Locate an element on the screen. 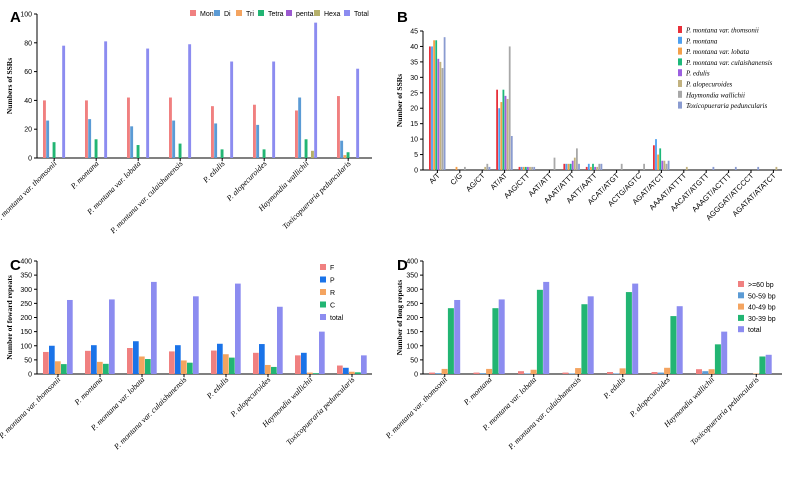  legend-label: Tetra is located at coordinates (276, 14).